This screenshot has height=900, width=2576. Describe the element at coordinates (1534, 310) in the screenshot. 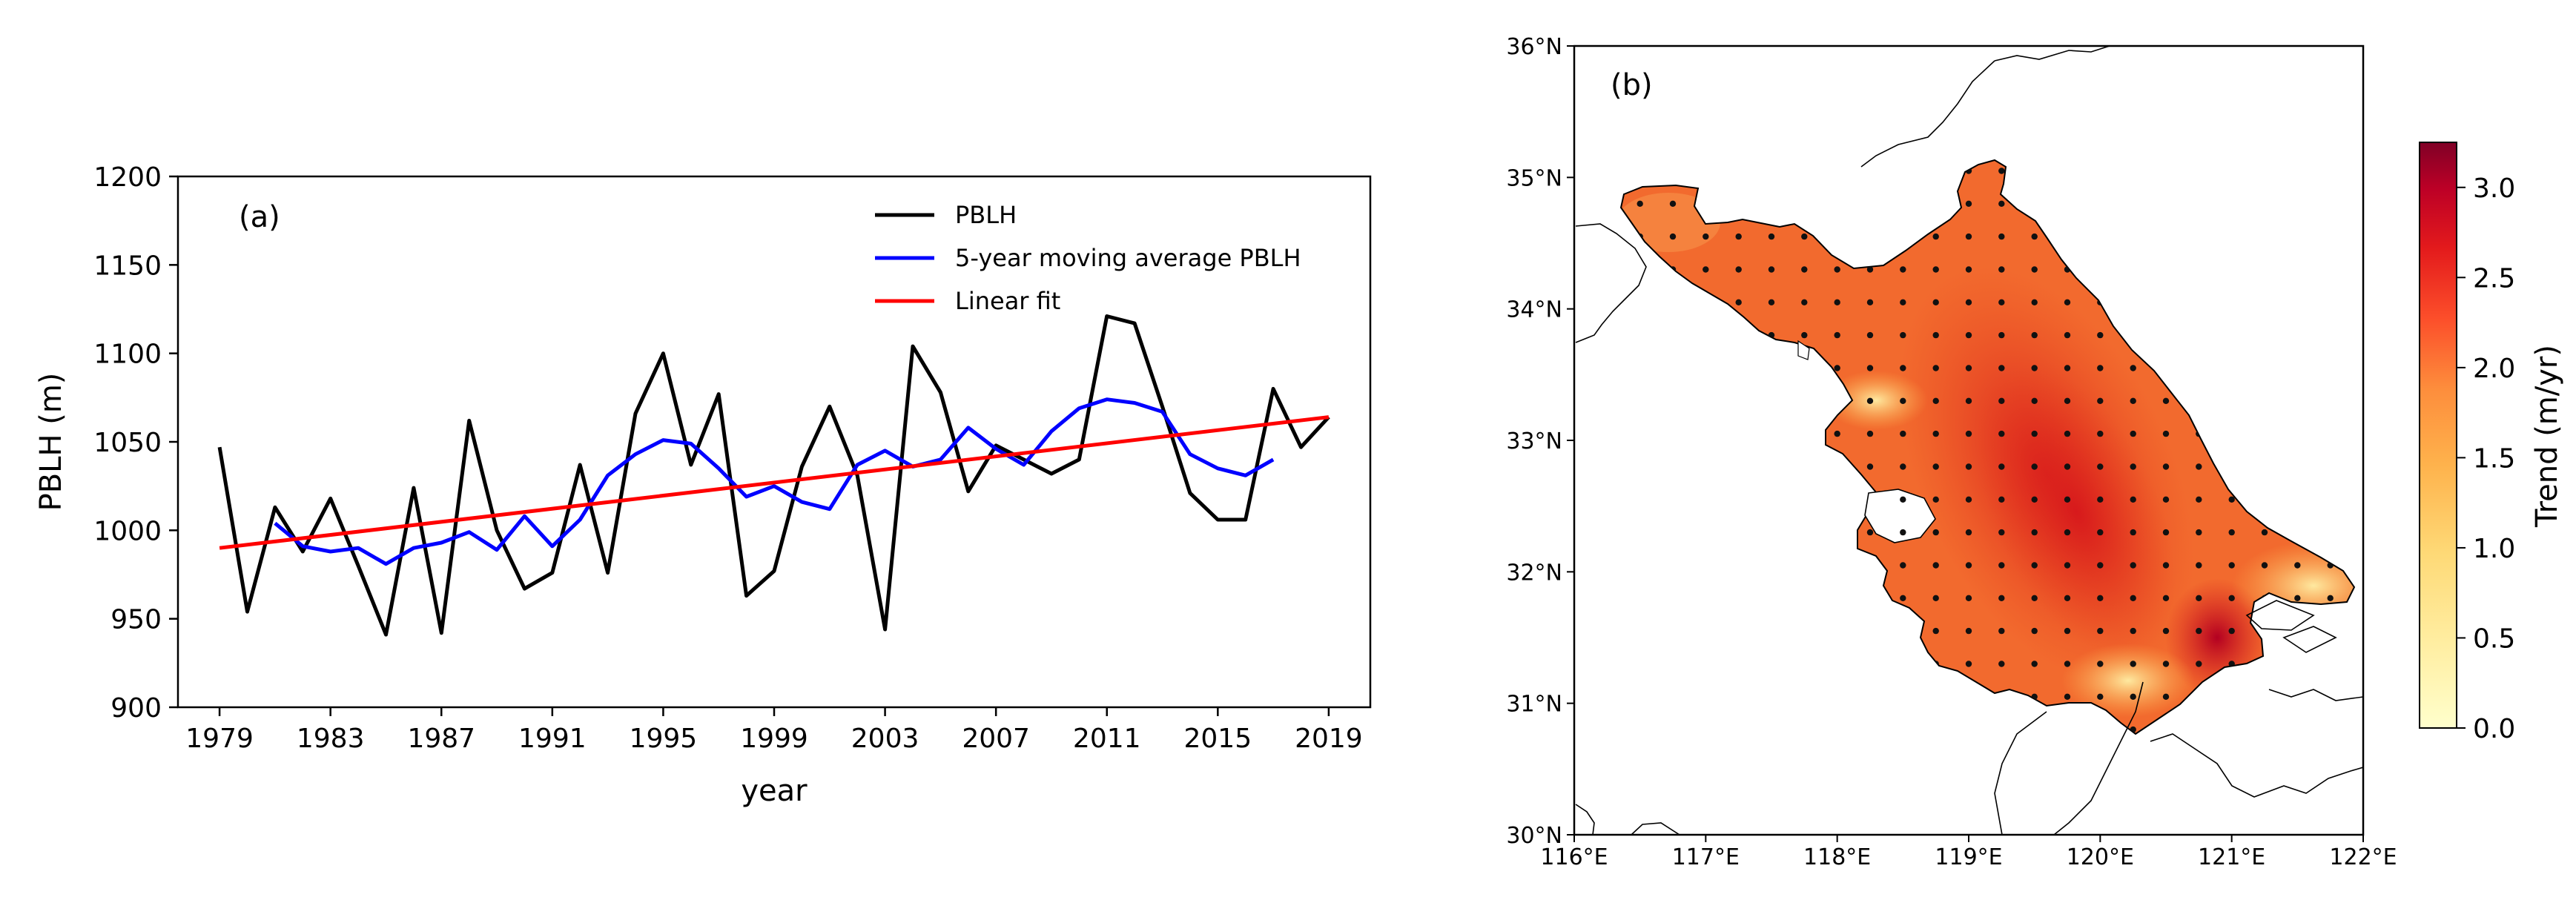

I see `lat-tick-label: 34°N` at that location.